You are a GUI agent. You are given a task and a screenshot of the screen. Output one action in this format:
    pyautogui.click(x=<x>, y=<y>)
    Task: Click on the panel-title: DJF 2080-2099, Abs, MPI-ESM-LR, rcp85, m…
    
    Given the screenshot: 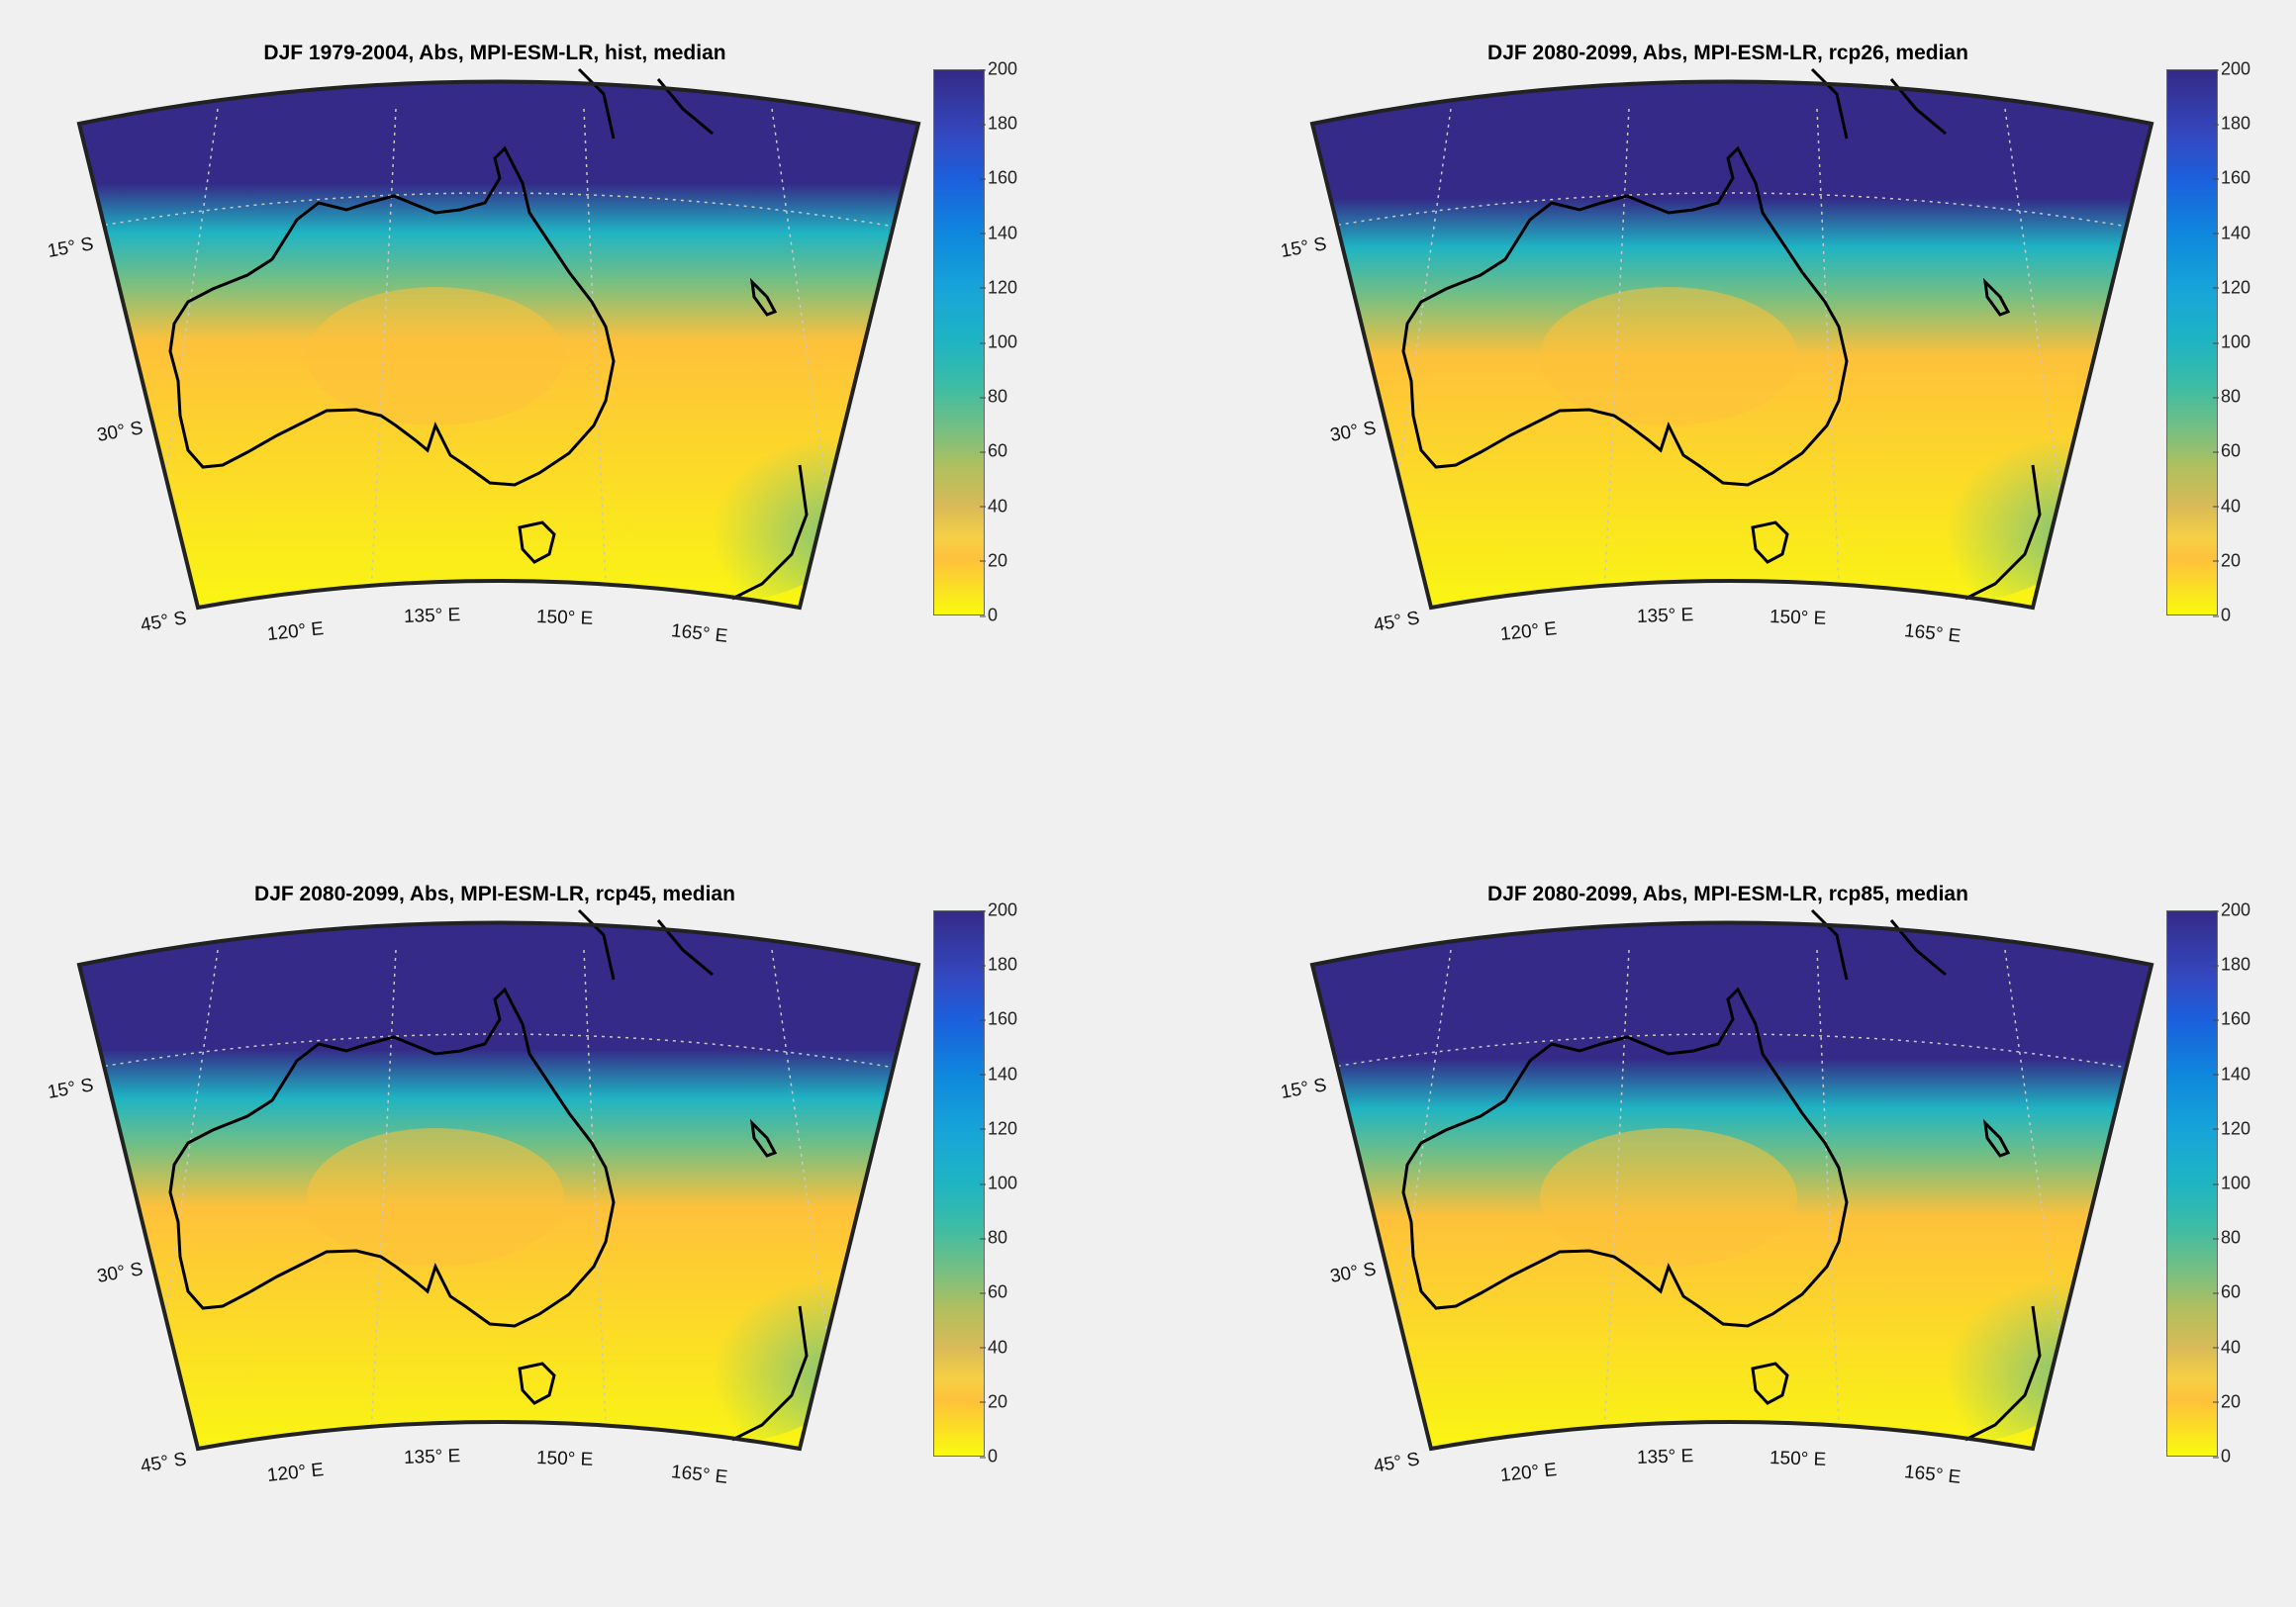 What is the action you would take?
    pyautogui.click(x=1727, y=894)
    